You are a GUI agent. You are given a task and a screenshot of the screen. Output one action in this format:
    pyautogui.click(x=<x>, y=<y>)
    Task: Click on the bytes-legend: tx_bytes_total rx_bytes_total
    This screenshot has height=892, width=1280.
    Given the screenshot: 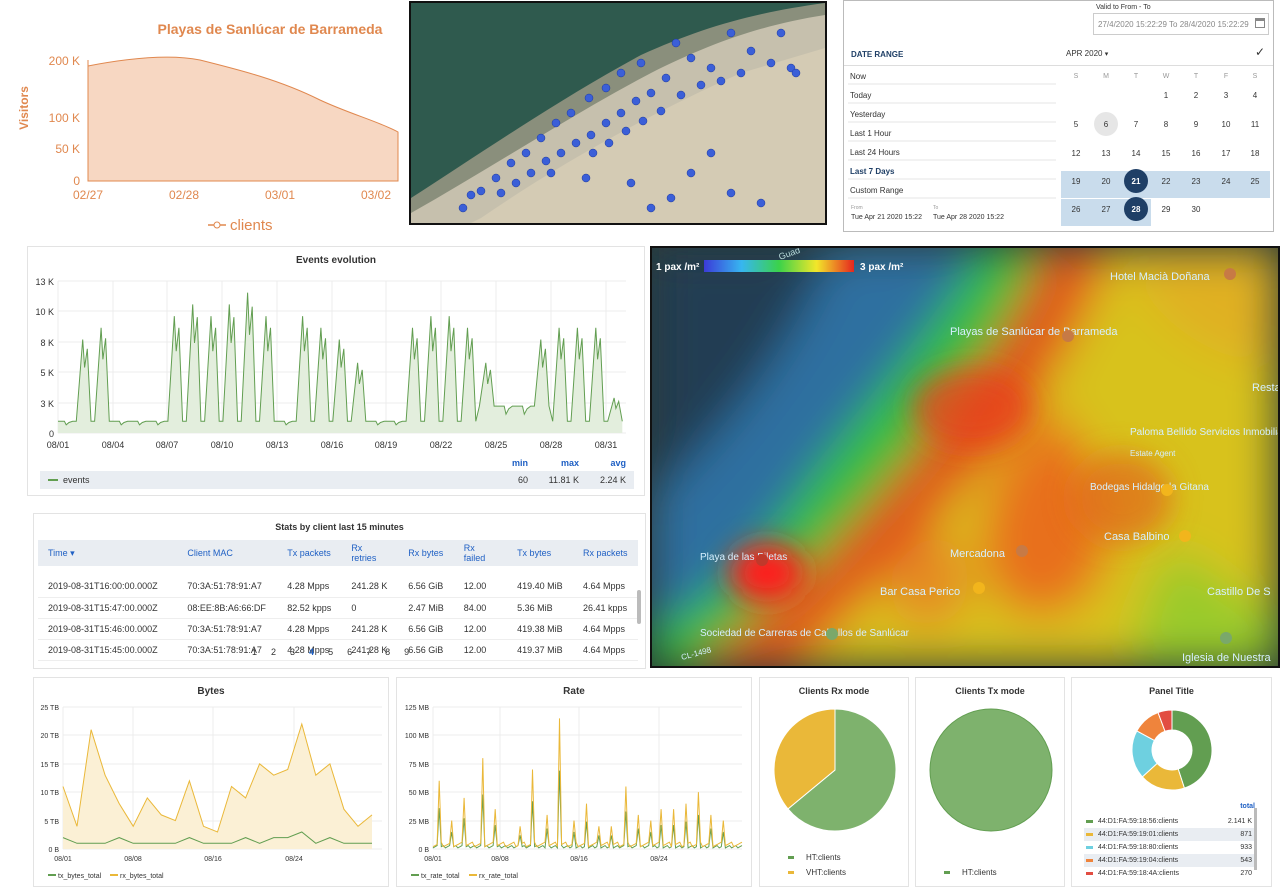 What is the action you would take?
    pyautogui.click(x=106, y=876)
    